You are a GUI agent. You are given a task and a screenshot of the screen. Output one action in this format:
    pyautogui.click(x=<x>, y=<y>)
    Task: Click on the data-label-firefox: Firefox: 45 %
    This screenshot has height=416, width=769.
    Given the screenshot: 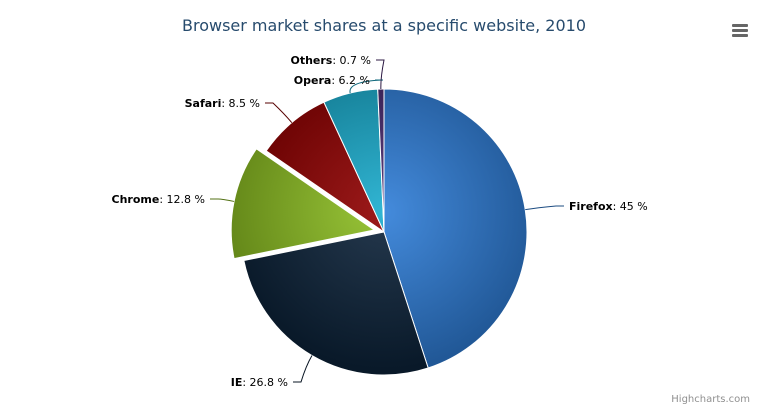 What is the action you would take?
    pyautogui.click(x=608, y=206)
    